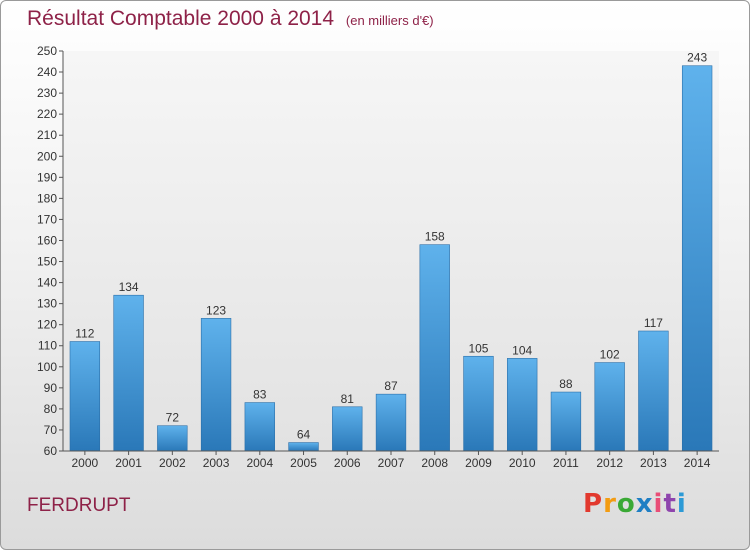 The width and height of the screenshot is (750, 550). What do you see at coordinates (47, 219) in the screenshot?
I see `y-tick-label: 170` at bounding box center [47, 219].